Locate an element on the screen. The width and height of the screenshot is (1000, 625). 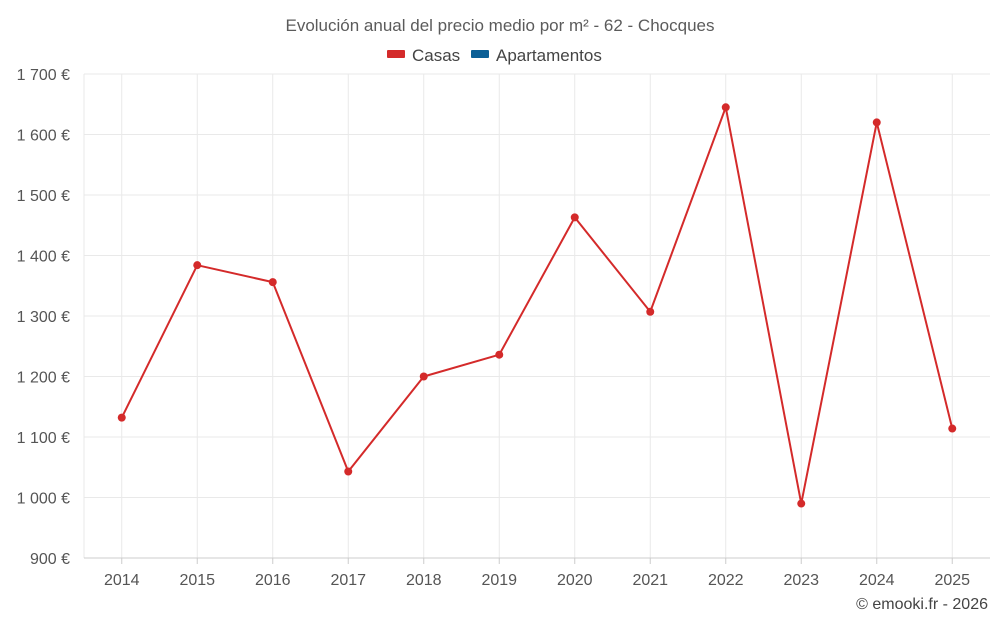
y-tick-label: 1 700 € is located at coordinates (43, 75).